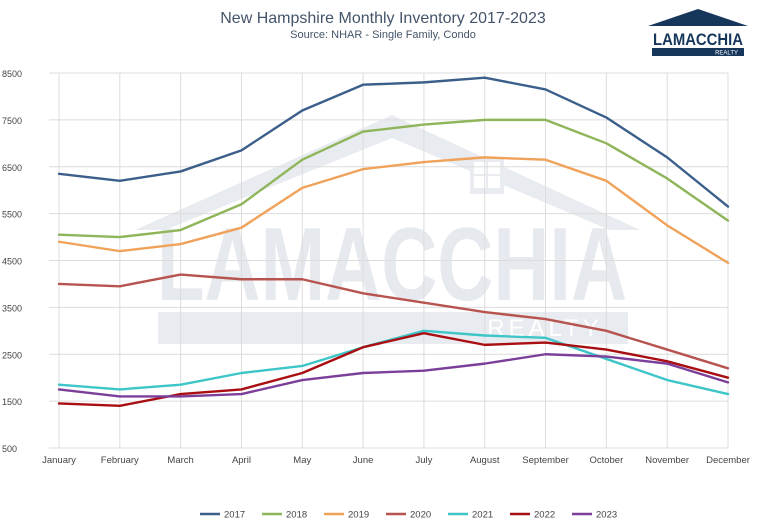 The image size is (768, 528). I want to click on legend-label-2017: 2017, so click(234, 515).